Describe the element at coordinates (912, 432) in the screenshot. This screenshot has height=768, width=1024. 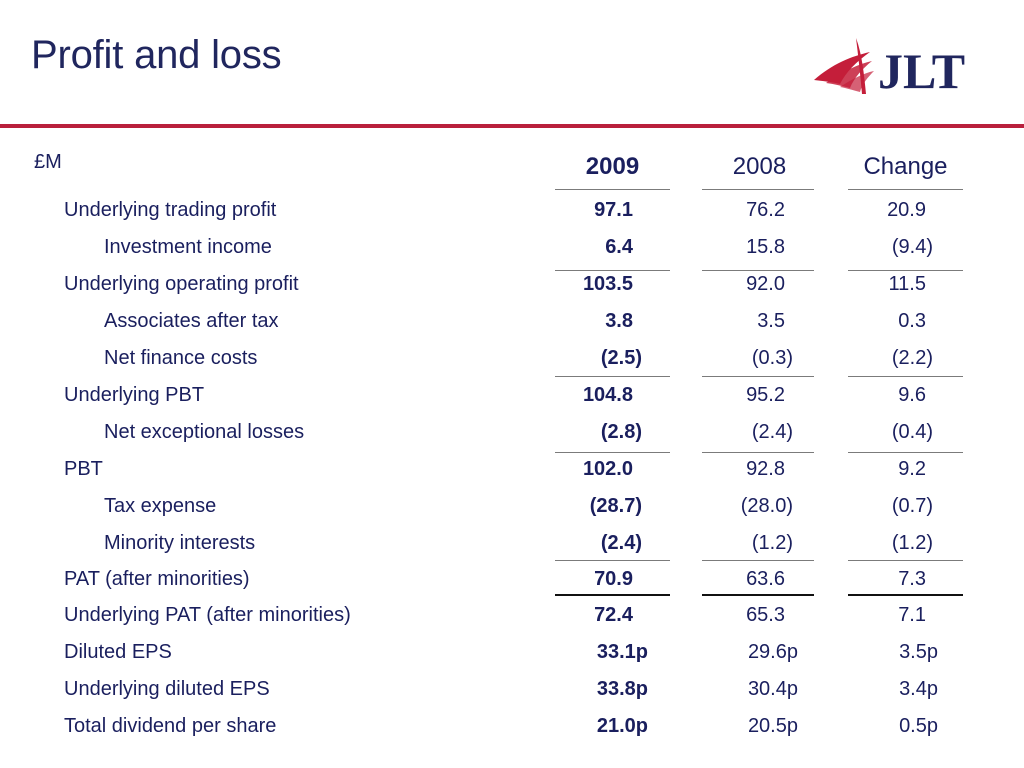
I see `value-change: (0.4)` at that location.